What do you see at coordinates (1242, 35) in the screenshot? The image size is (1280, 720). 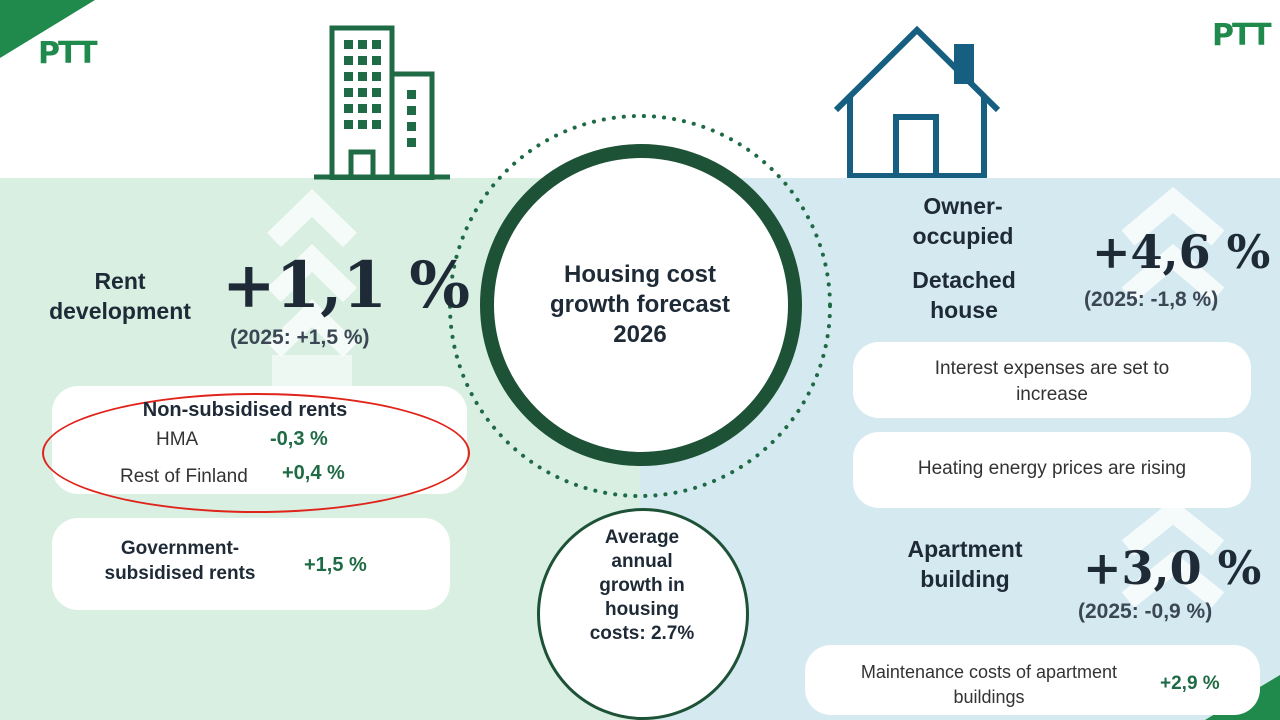 I see `ptt-logo-right: PTT` at bounding box center [1242, 35].